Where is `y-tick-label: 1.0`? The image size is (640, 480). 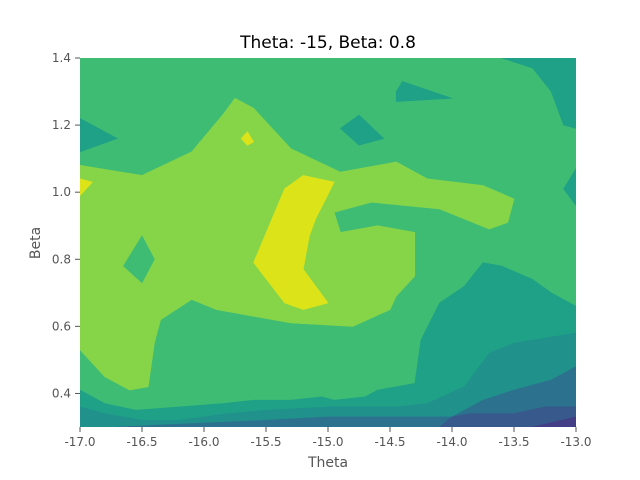 y-tick-label: 1.0 is located at coordinates (61, 192).